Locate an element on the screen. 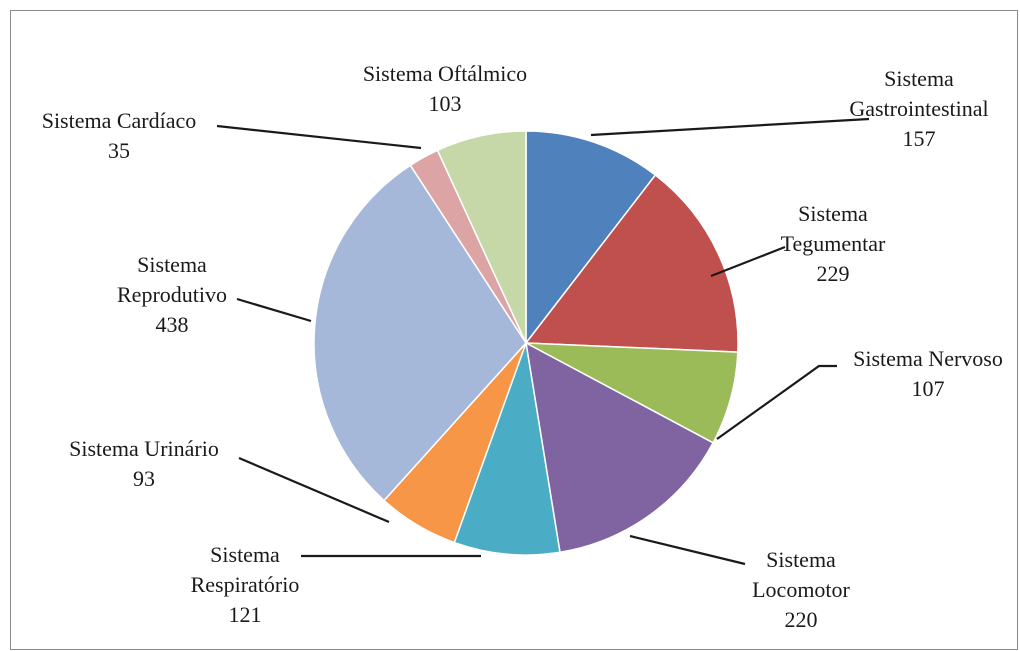  slice-value-label: 229 is located at coordinates (833, 273).